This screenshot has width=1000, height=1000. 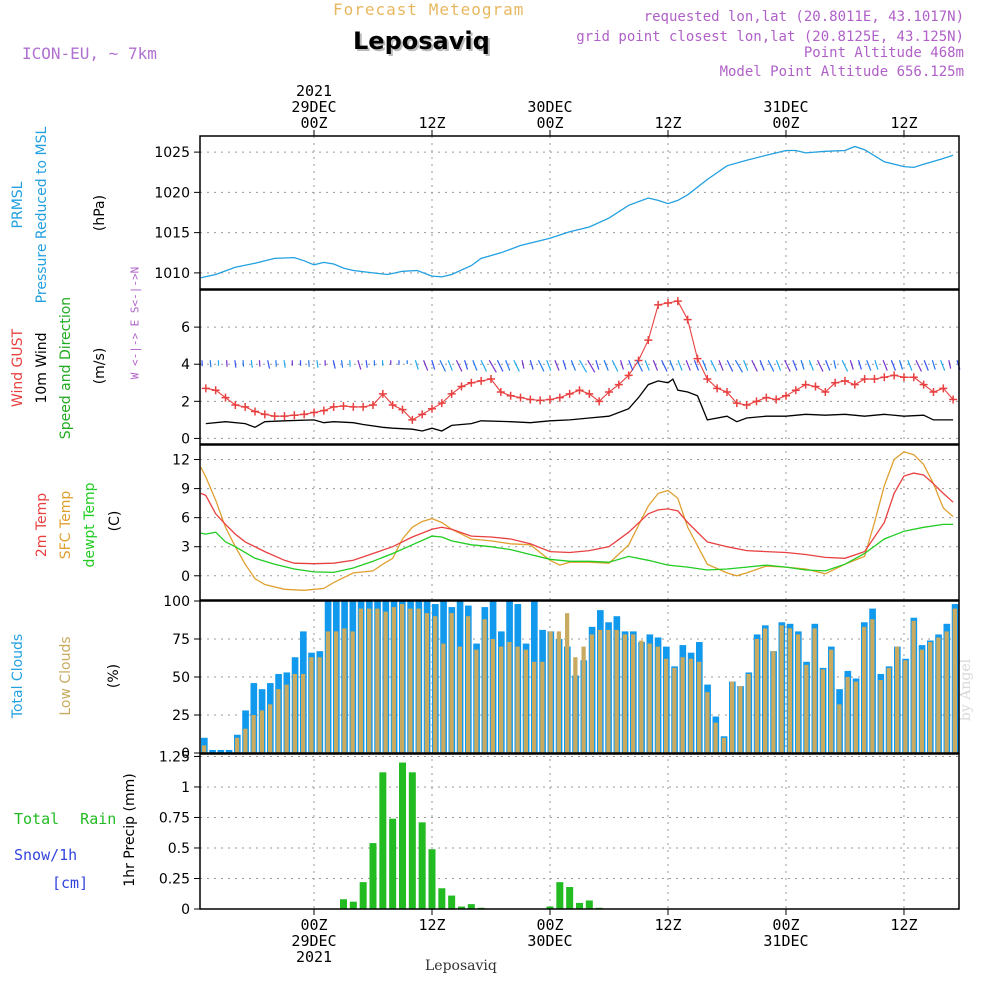 I want to click on y-tick-label: 0.25, so click(x=174, y=879).